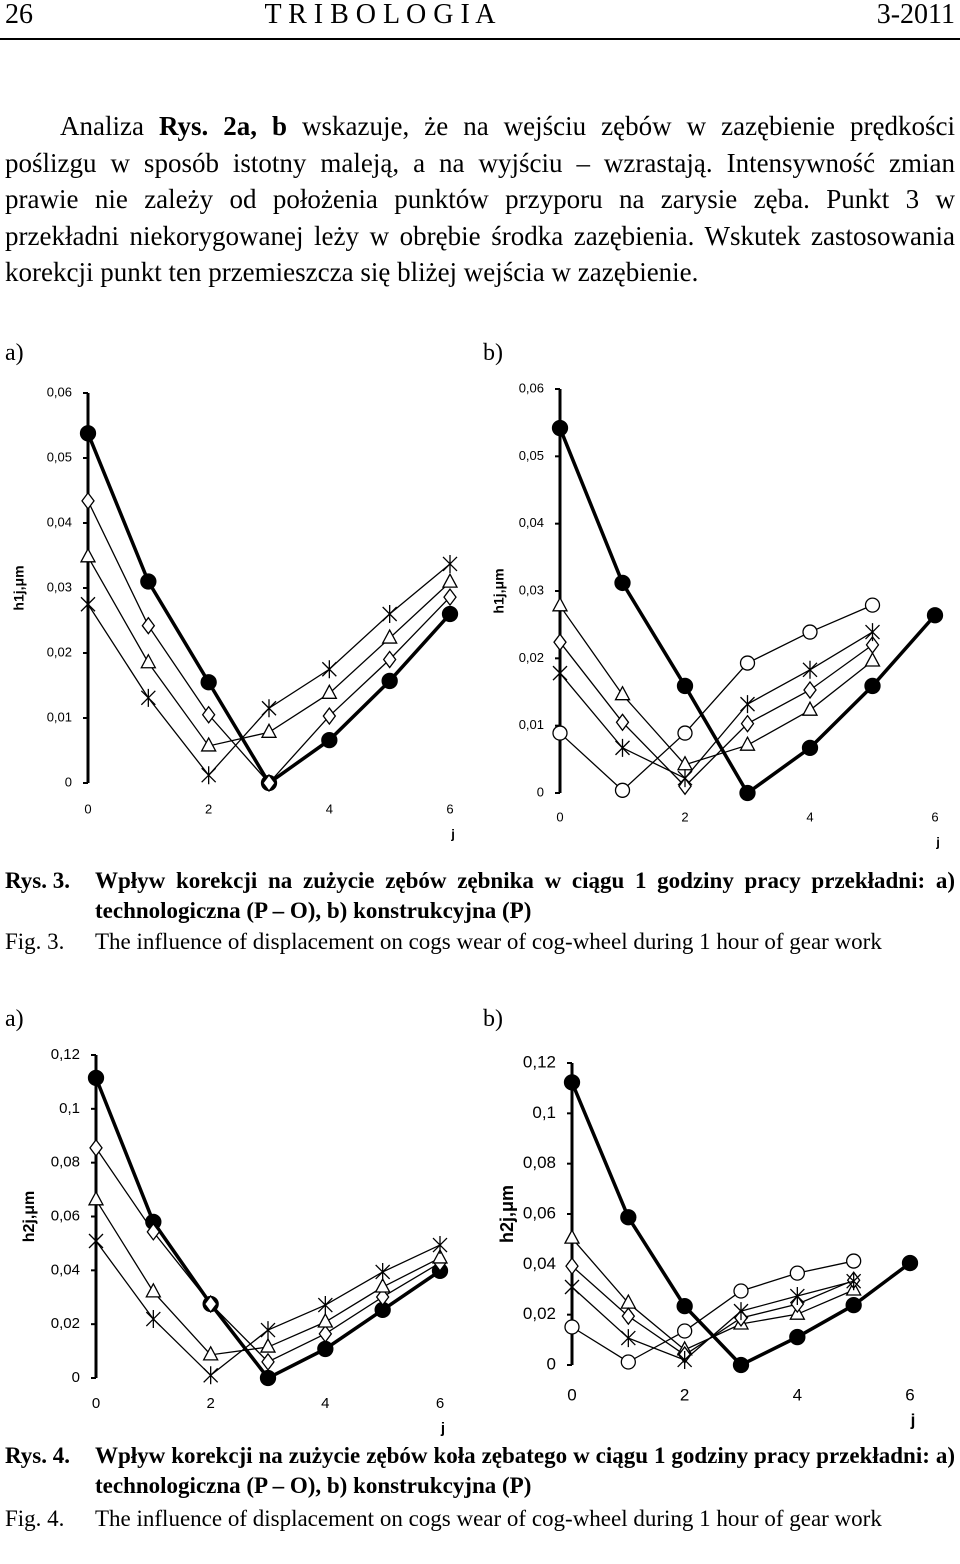 Image resolution: width=960 pixels, height=1564 pixels. Describe the element at coordinates (708, 1240) in the screenshot. I see `chart: 0 0,02 0,04 0,06 0,08 0,1 0,12 0 2 4 6 j h2j,μm` at that location.